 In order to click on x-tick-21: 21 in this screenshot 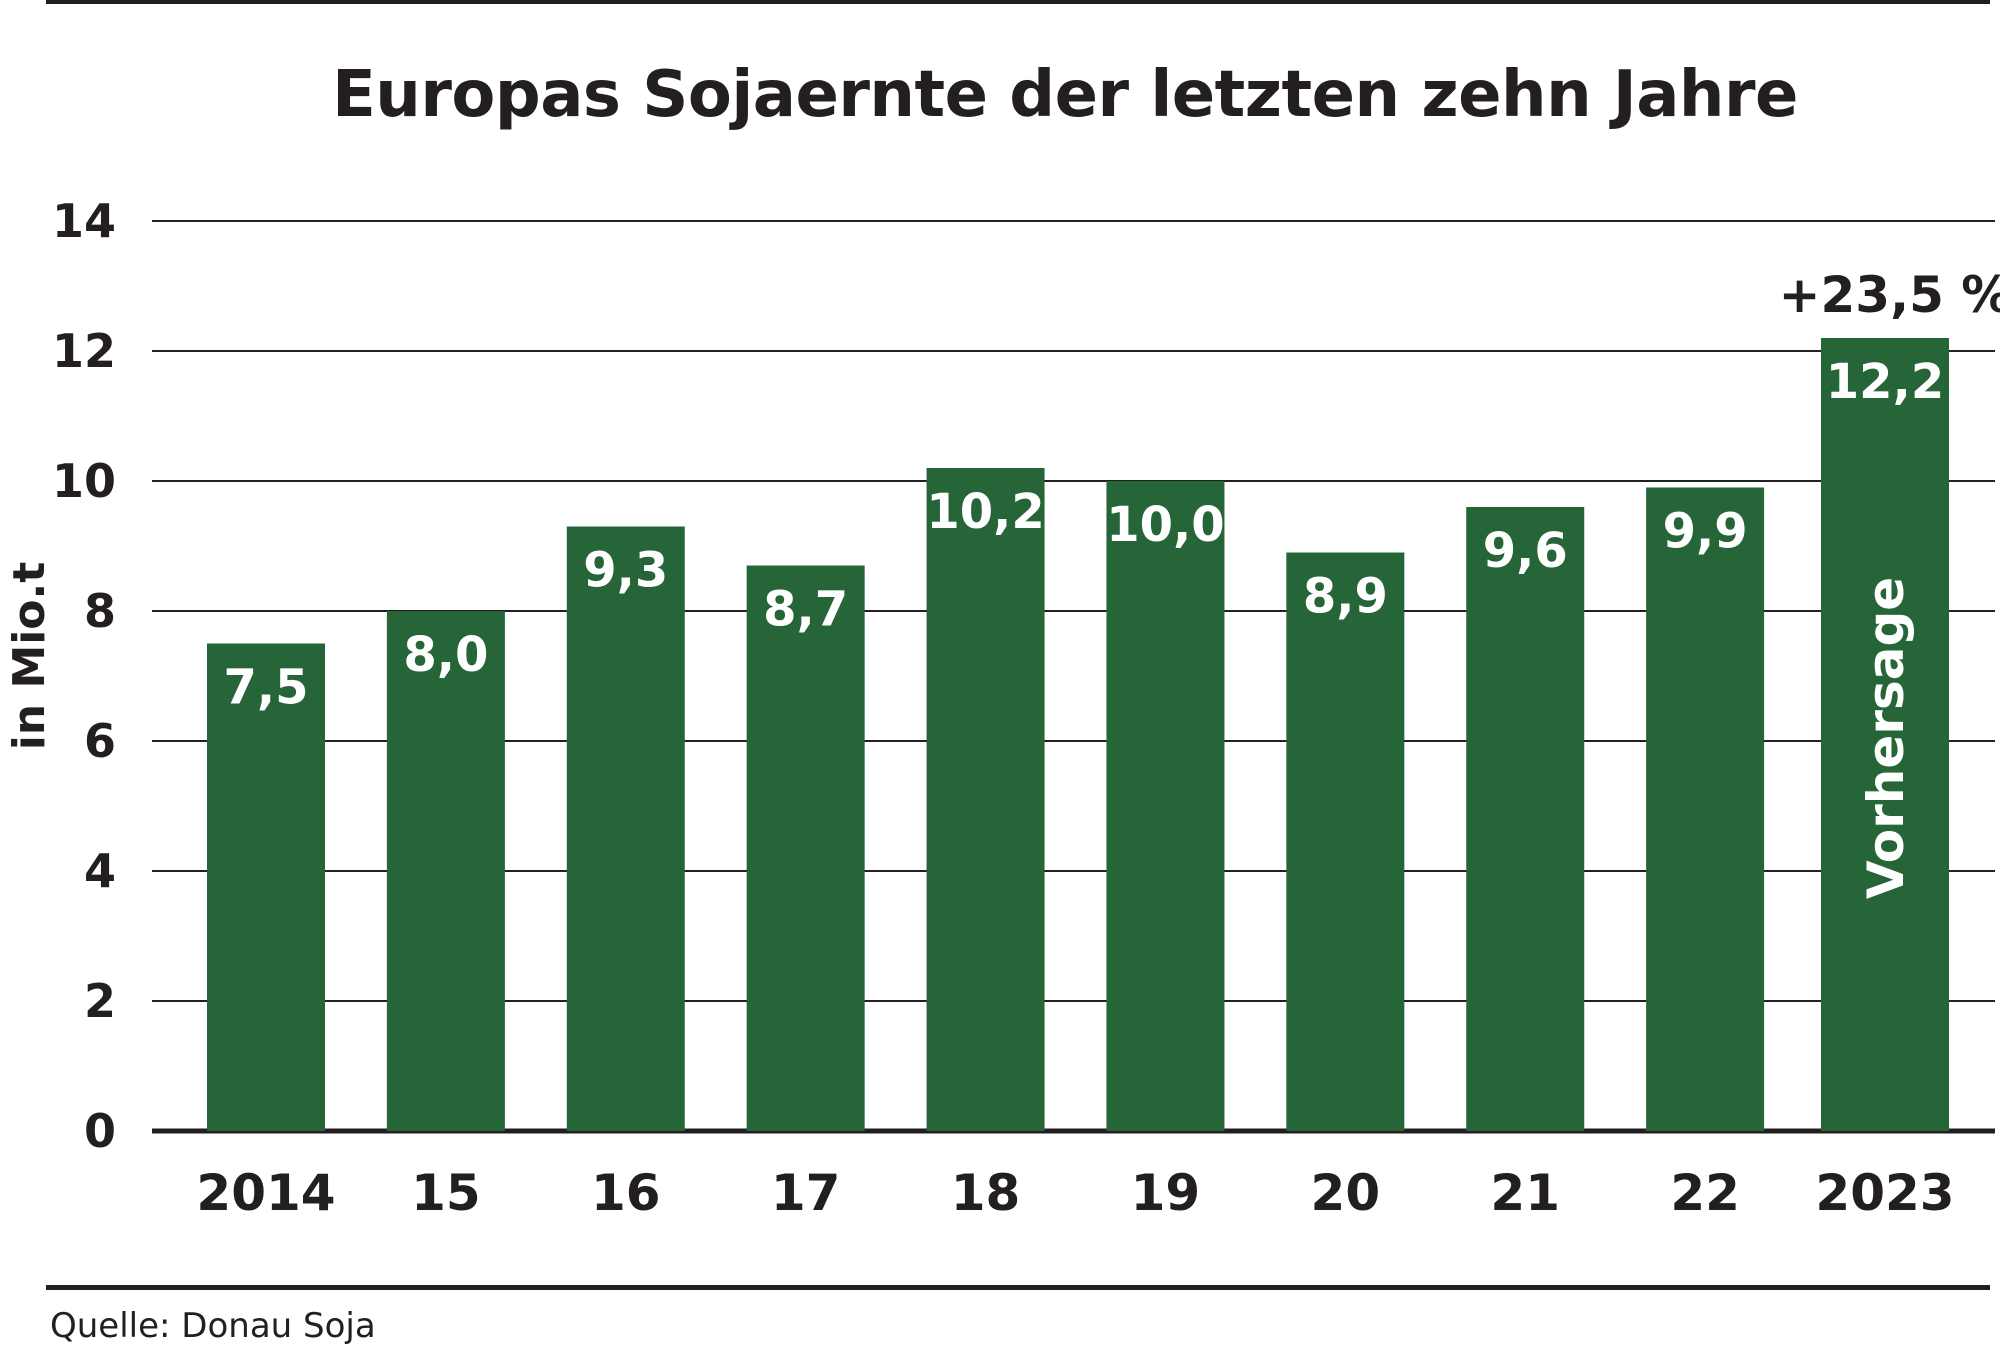, I will do `click(1525, 1193)`.